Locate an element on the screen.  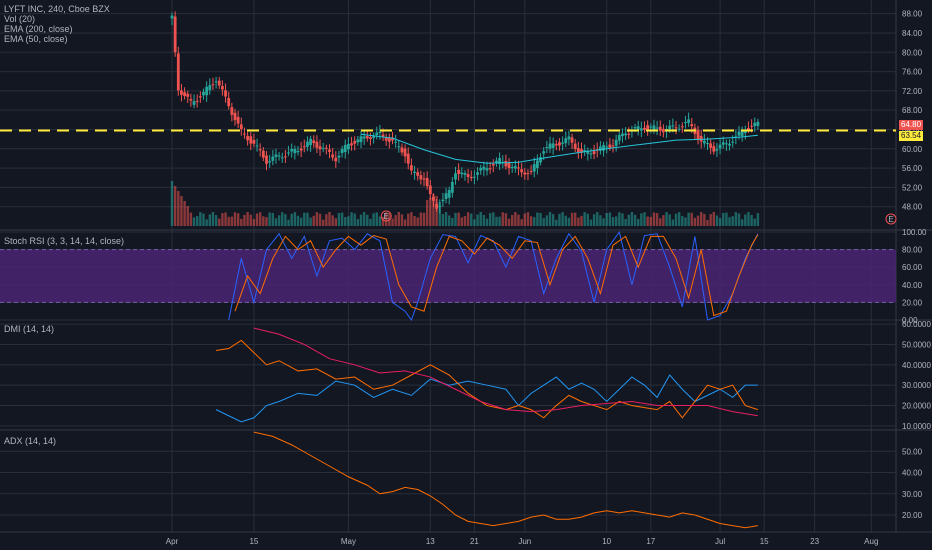
y-tick-label: 60.00 is located at coordinates (912, 149).